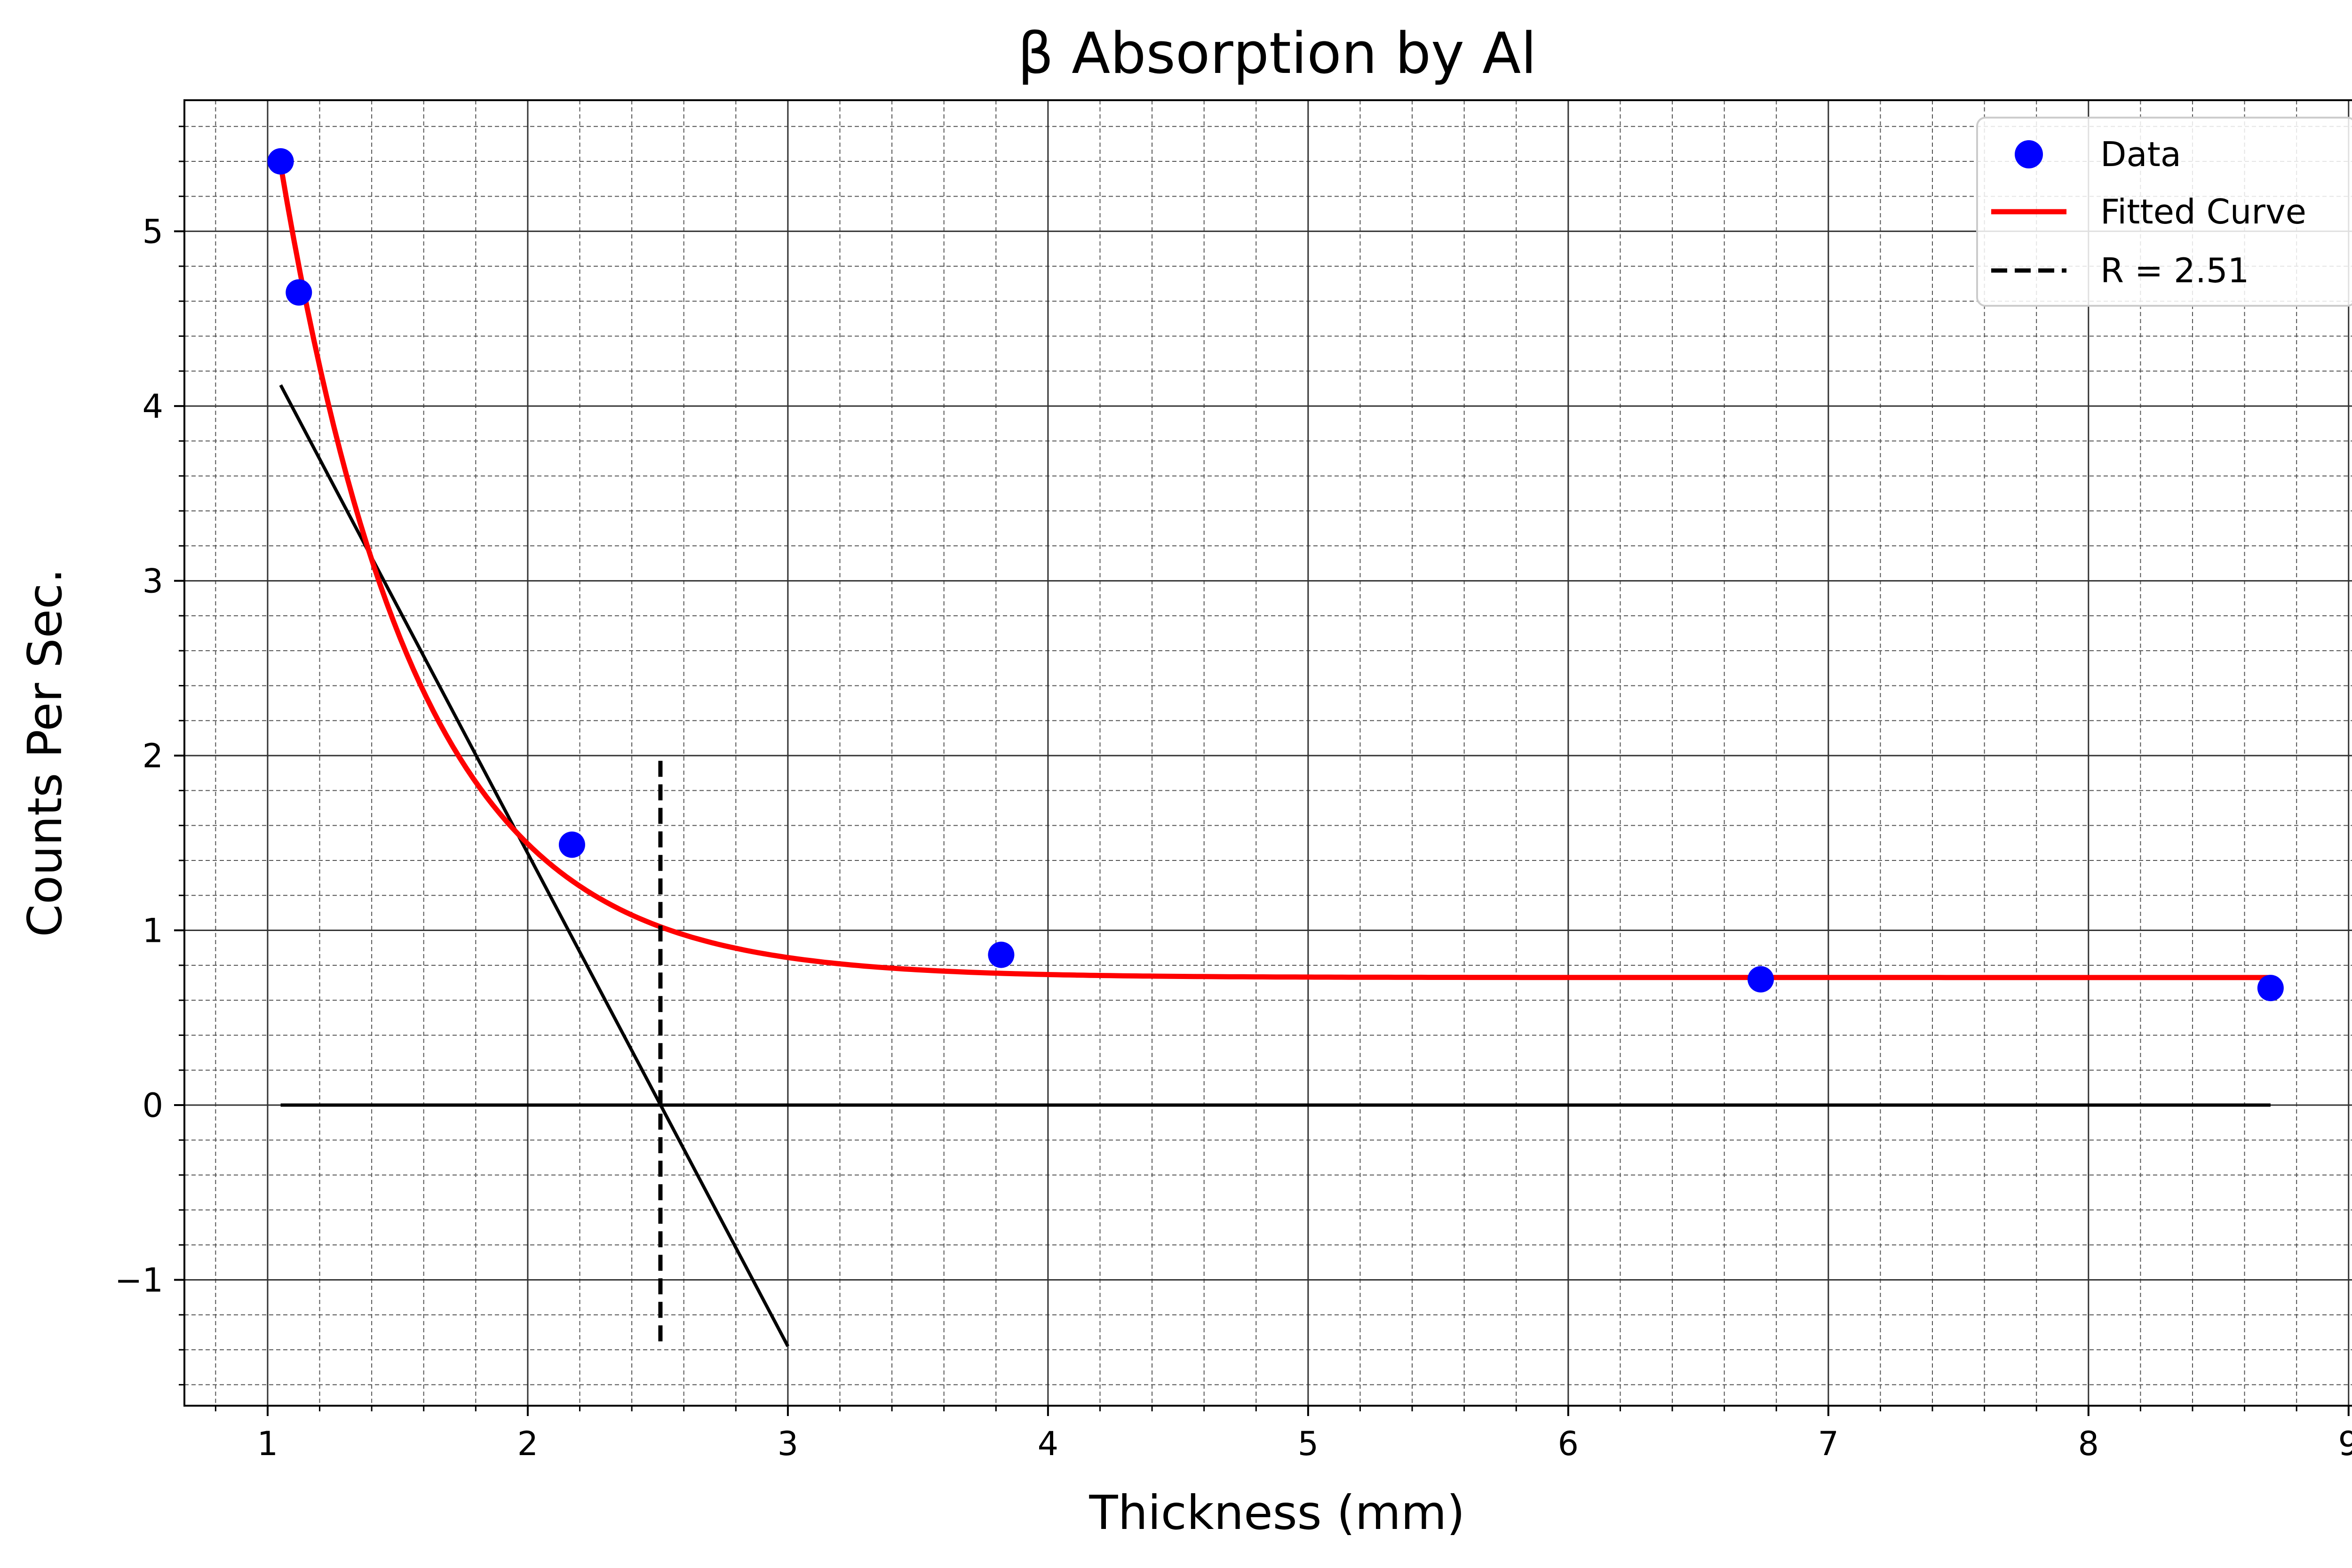 Image resolution: width=2352 pixels, height=1568 pixels. Describe the element at coordinates (267, 1444) in the screenshot. I see `x-tick-label: 1` at that location.